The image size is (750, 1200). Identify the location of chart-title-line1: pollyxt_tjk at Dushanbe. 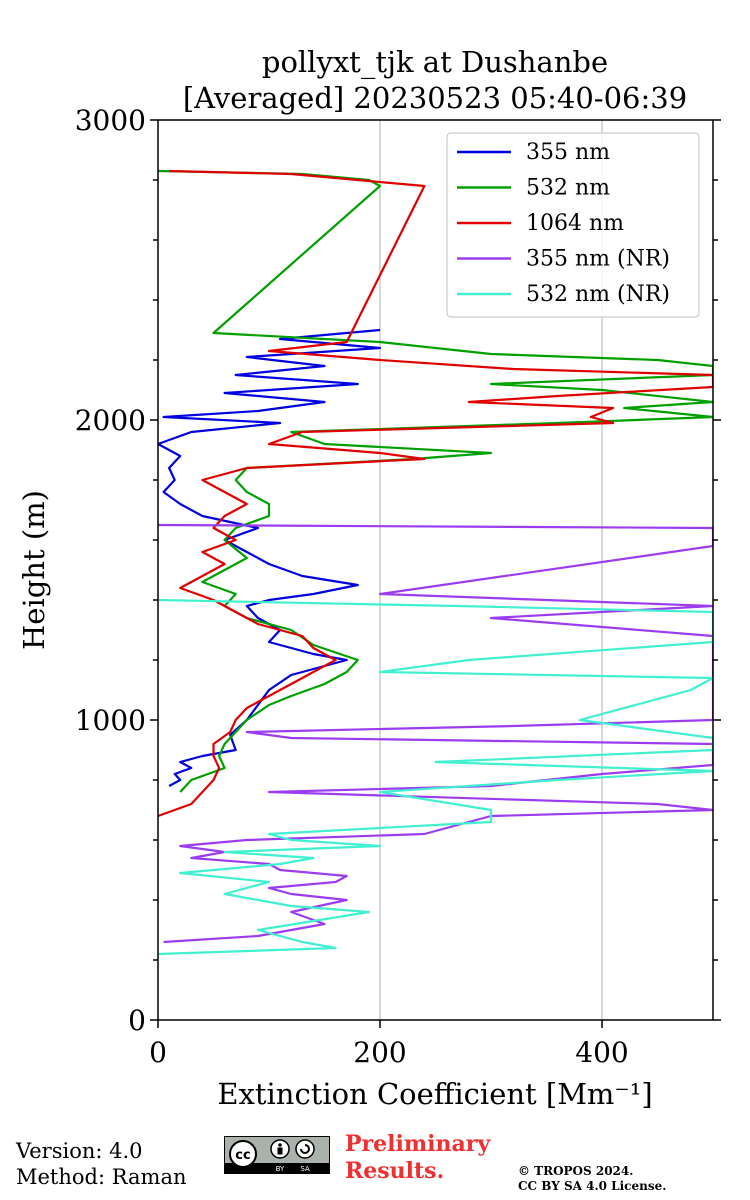
(435, 62).